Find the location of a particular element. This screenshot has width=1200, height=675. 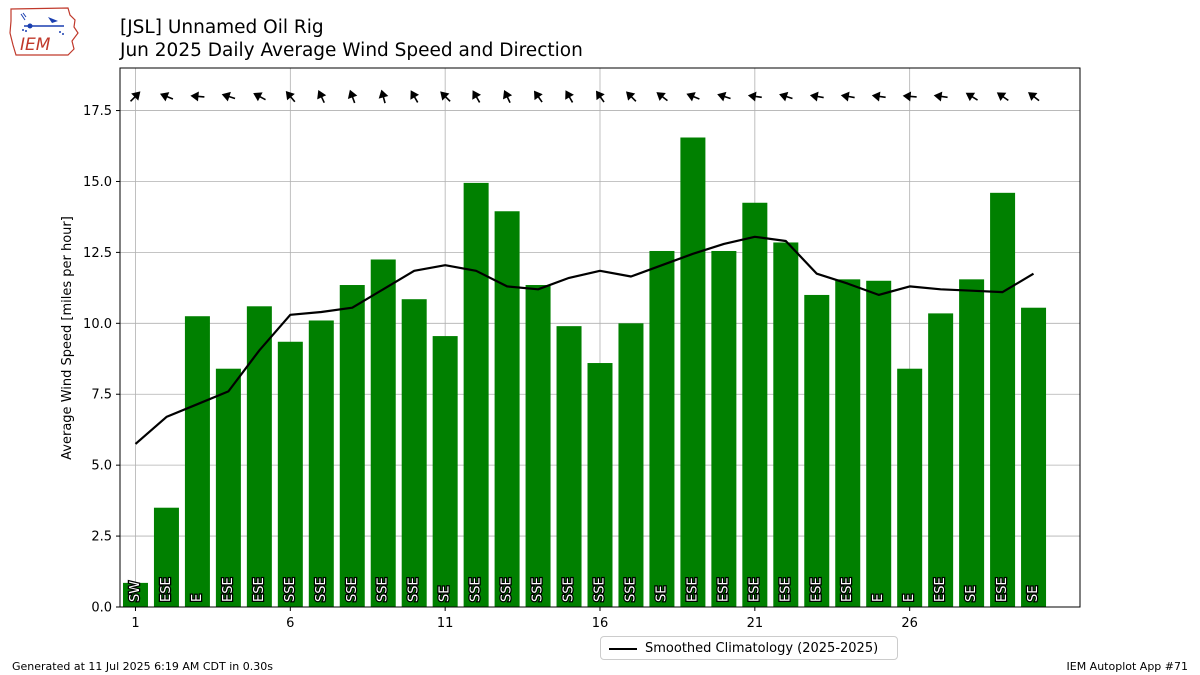

x-tick-label: 6 is located at coordinates (290, 623).